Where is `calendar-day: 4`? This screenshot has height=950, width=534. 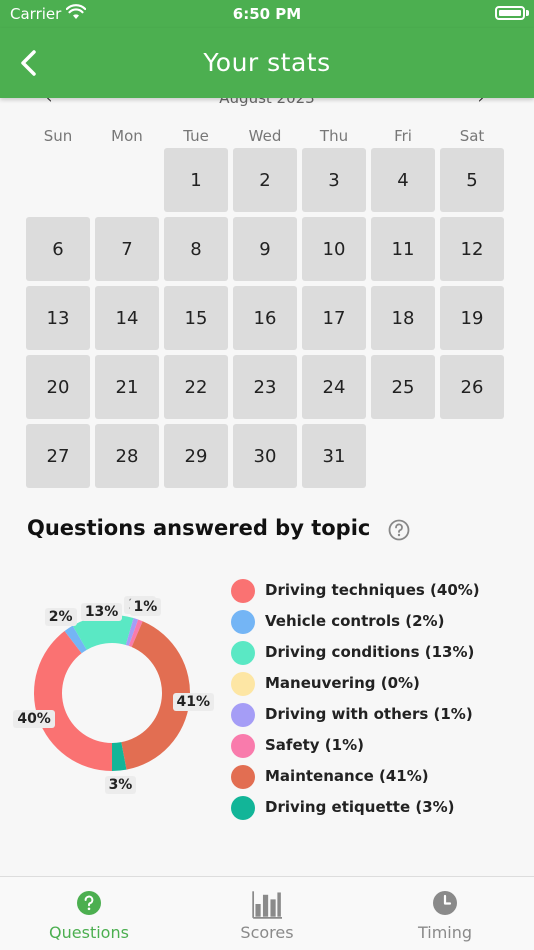
calendar-day: 4 is located at coordinates (403, 180).